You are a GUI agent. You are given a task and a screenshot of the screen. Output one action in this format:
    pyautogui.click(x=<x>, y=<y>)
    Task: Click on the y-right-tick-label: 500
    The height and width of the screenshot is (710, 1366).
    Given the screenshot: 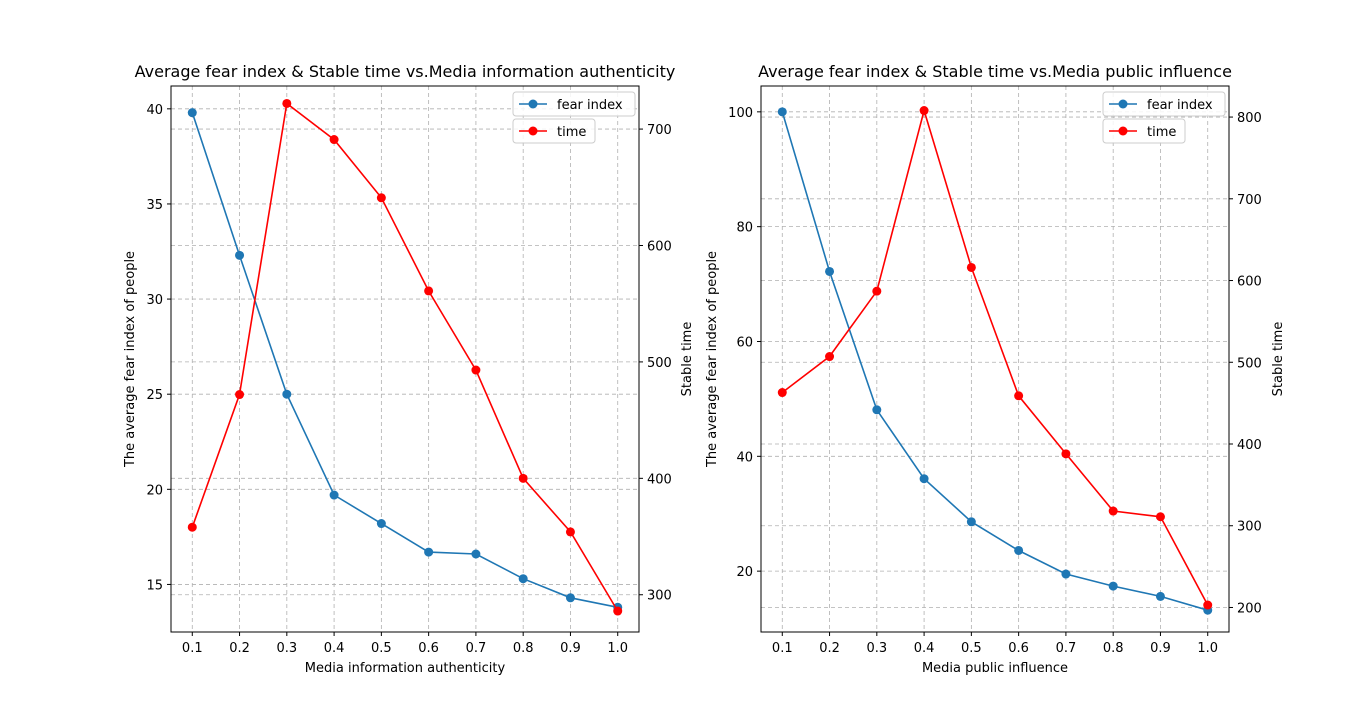 What is the action you would take?
    pyautogui.click(x=1249, y=363)
    